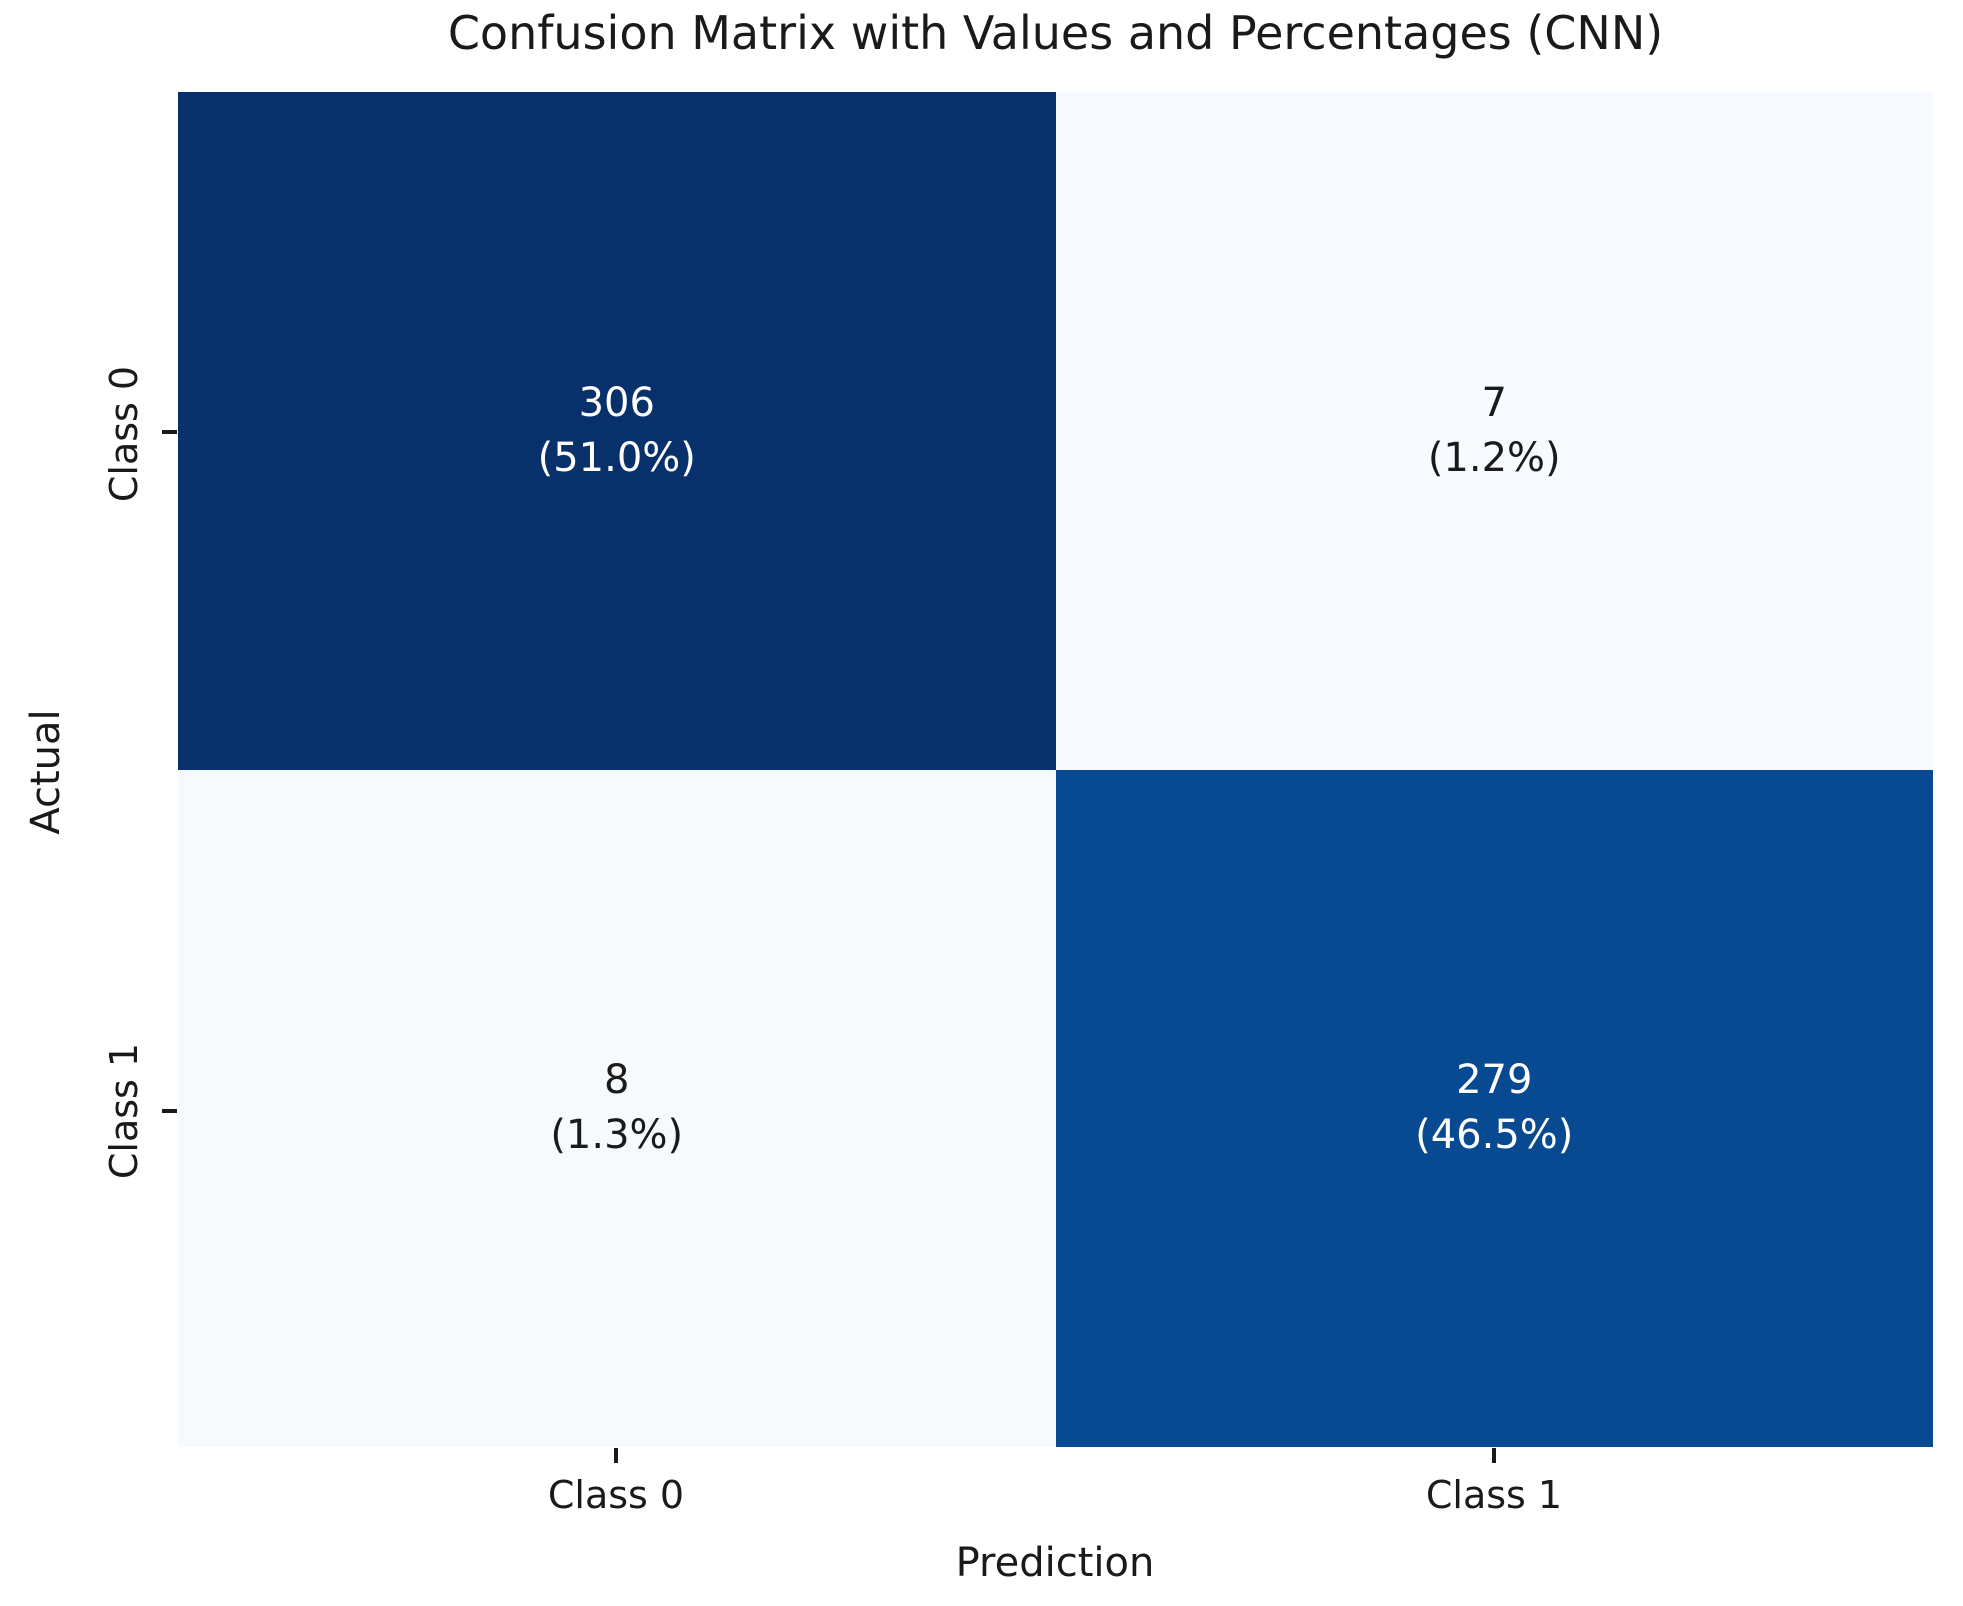 The height and width of the screenshot is (1606, 1963). Describe the element at coordinates (616, 457) in the screenshot. I see `cell-percent: (51.0%)` at that location.